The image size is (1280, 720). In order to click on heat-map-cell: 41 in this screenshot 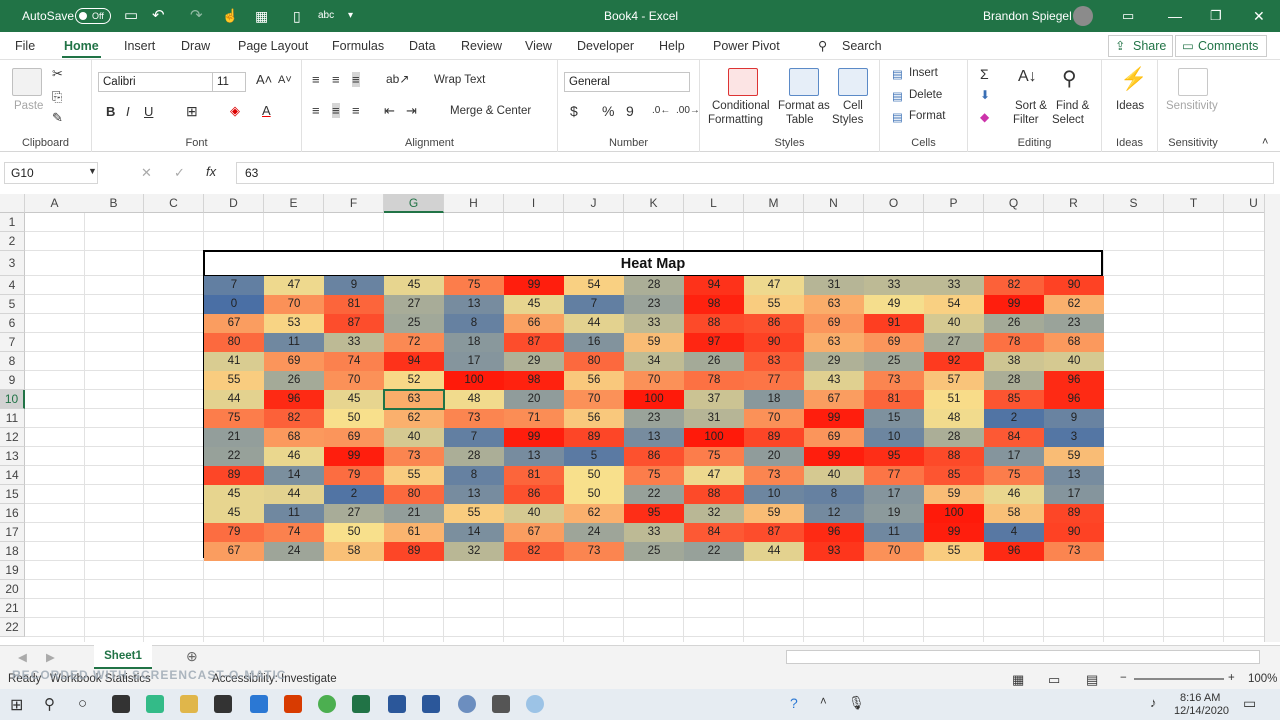, I will do `click(234, 361)`.